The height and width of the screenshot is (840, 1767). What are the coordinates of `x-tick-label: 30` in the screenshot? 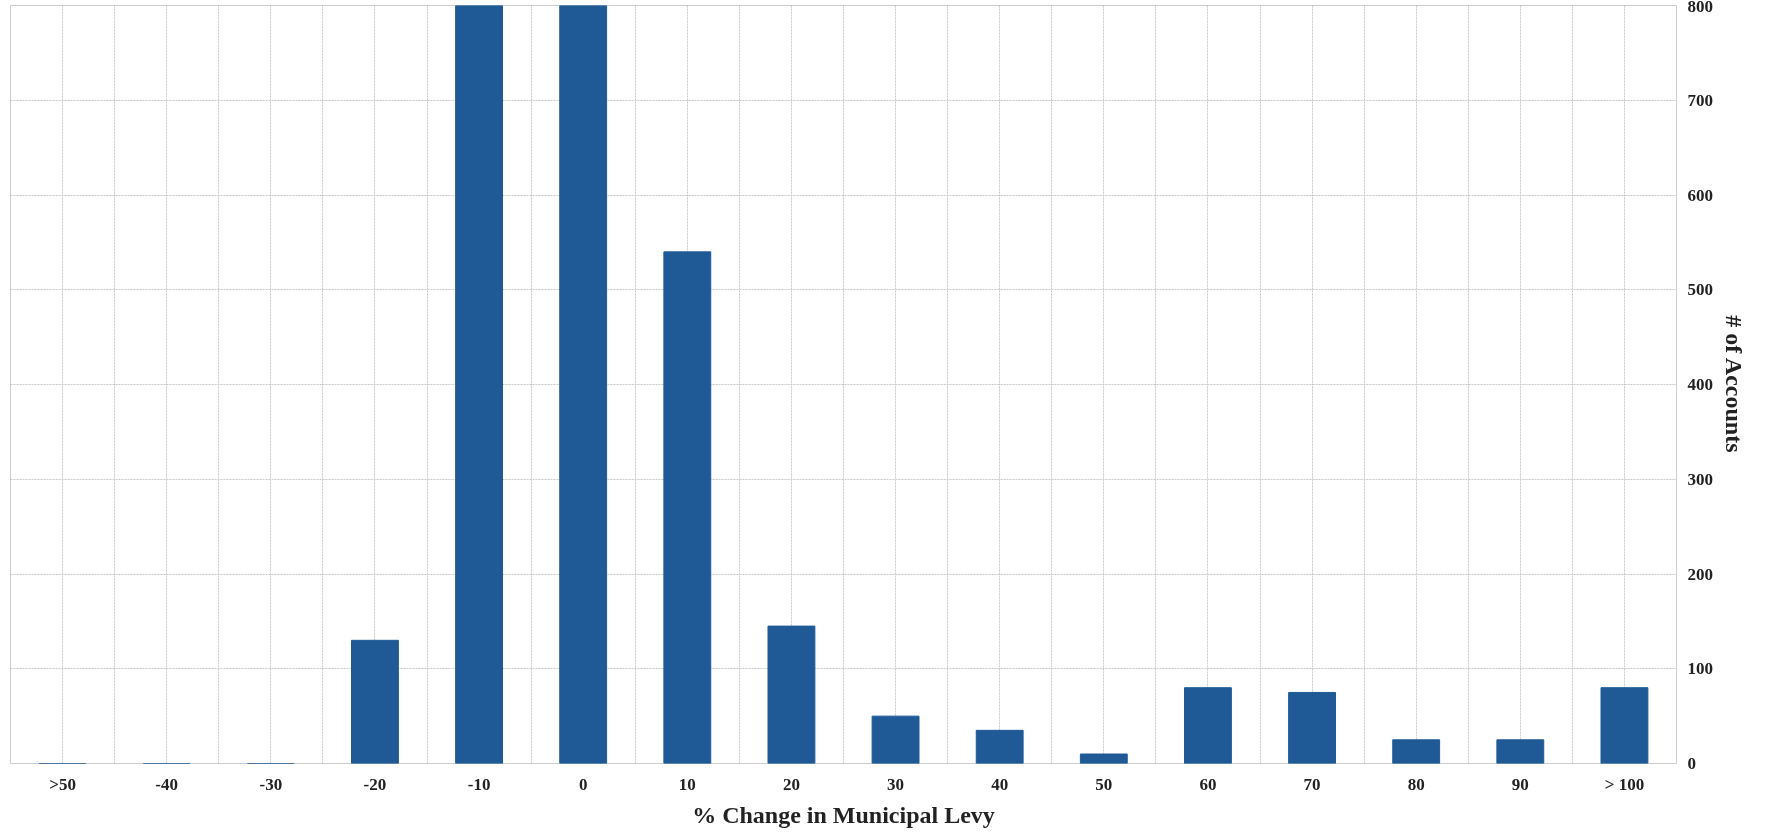 It's located at (896, 784).